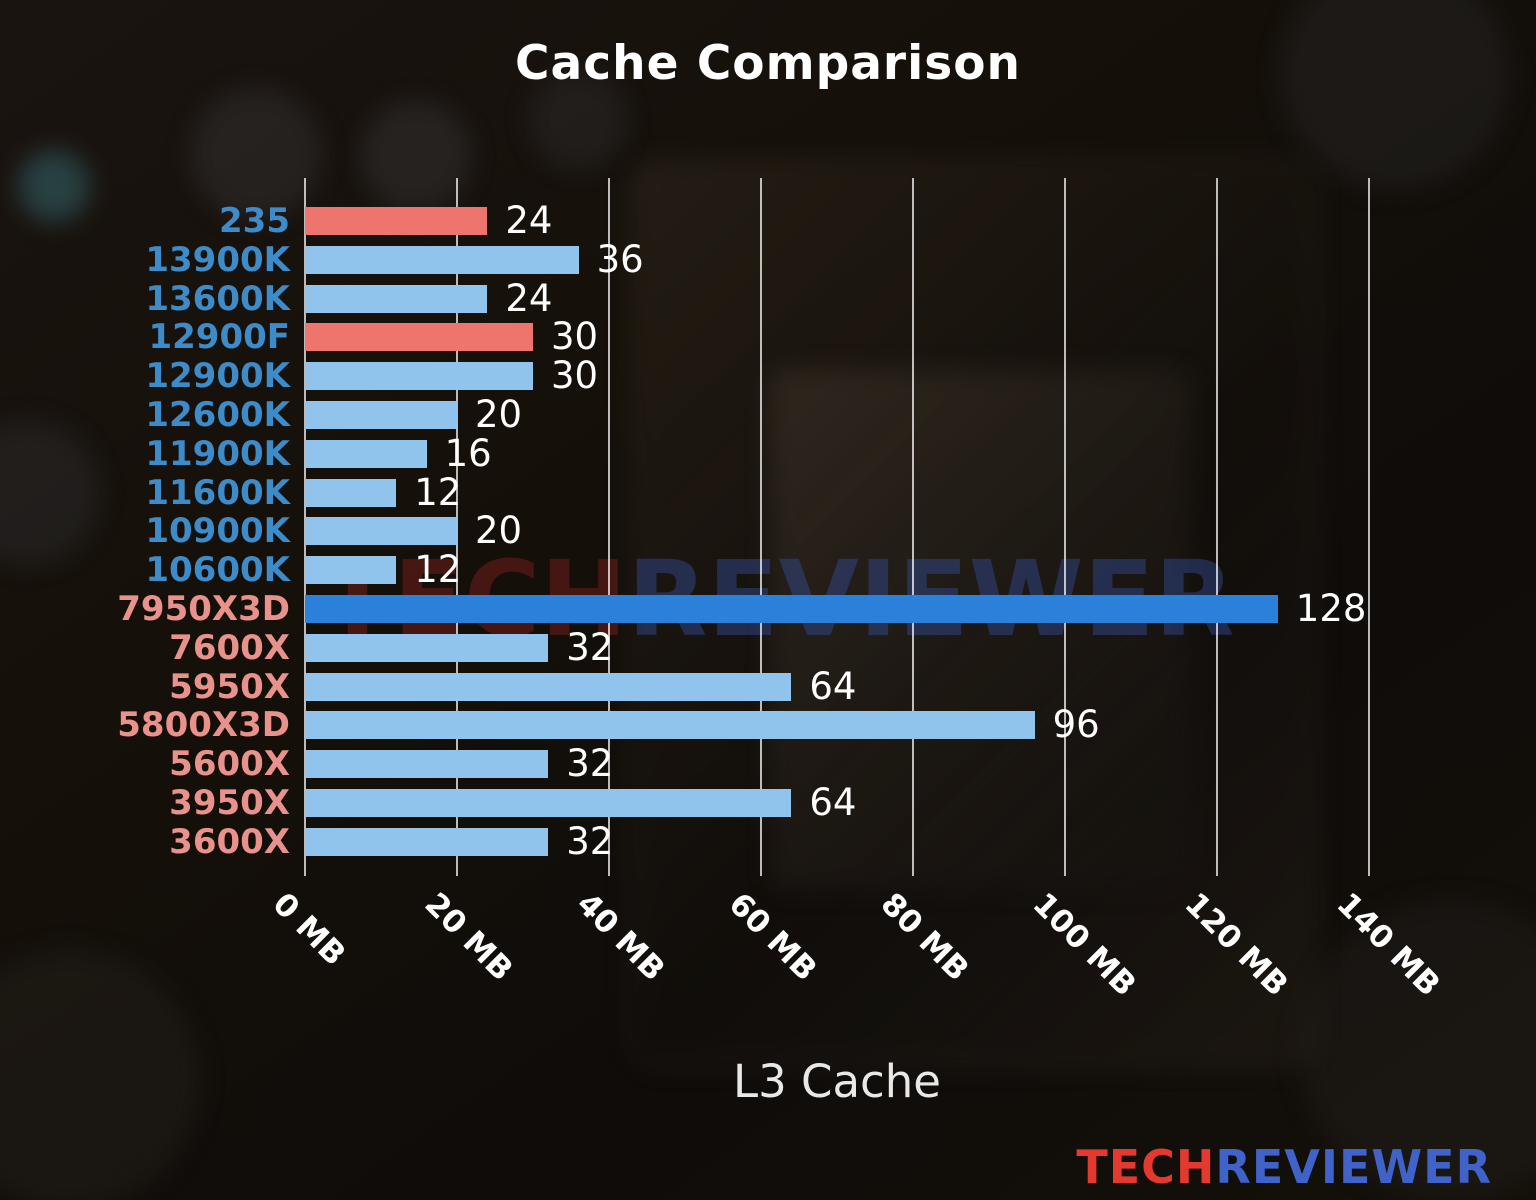 The image size is (1536, 1200). Describe the element at coordinates (1146, 1167) in the screenshot. I see `brand-logo-tech: TECH` at that location.